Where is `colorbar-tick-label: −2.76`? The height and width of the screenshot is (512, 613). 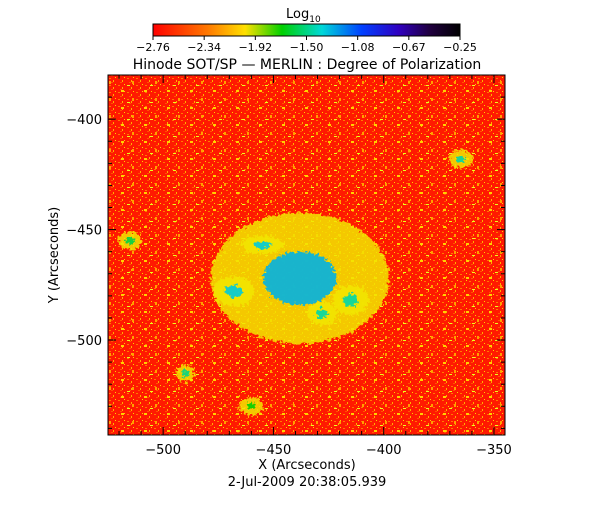
colorbar-tick-label: −2.76 is located at coordinates (153, 47).